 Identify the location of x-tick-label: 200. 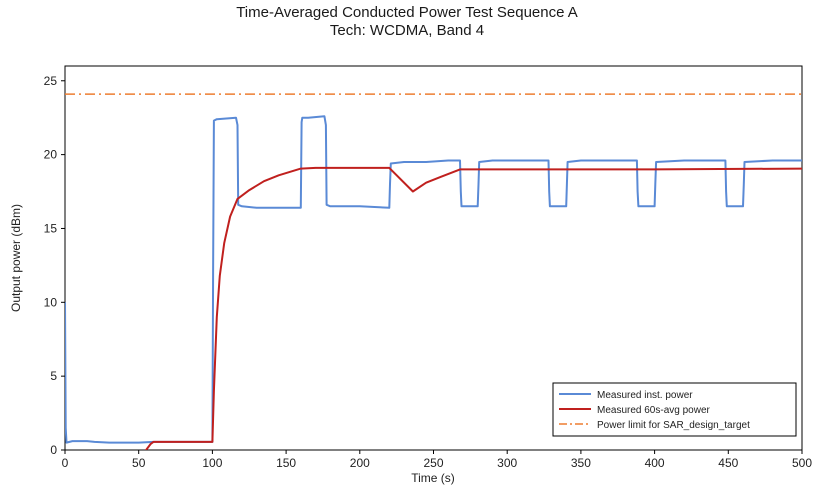
(360, 463).